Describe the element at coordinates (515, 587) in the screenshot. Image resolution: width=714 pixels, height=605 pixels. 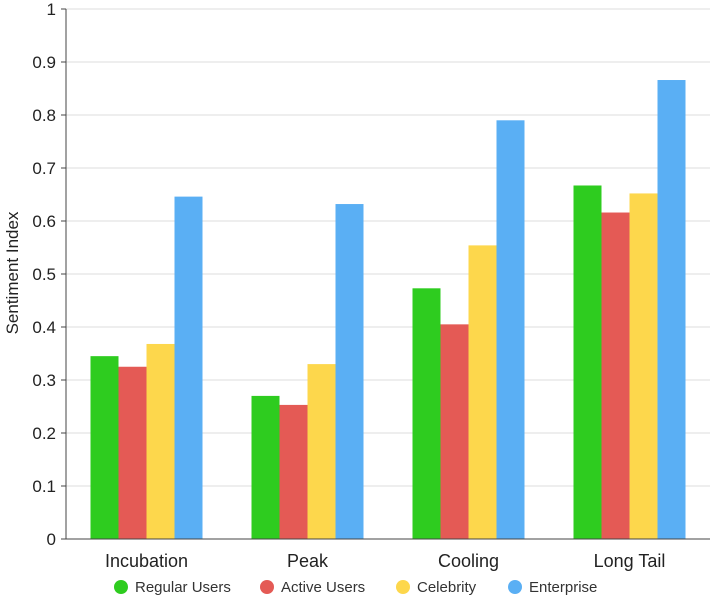
I see `legend-marker-enterprise` at that location.